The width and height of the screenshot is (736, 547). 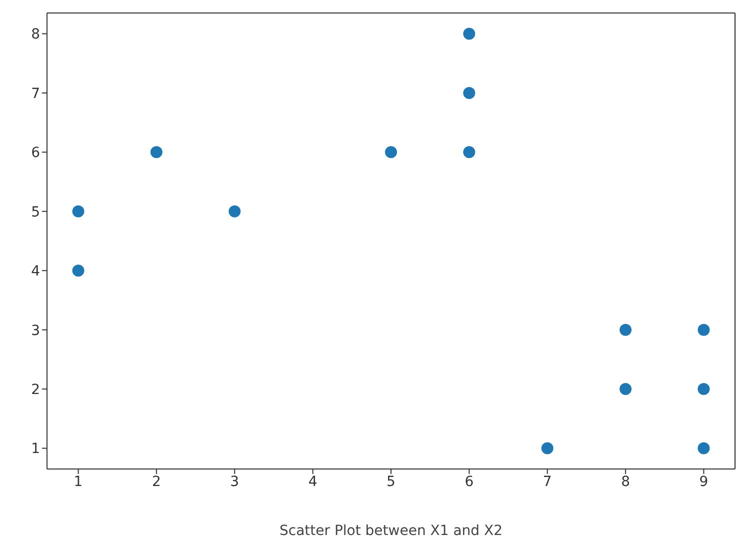 I want to click on x-axis-title: Scatter Plot between X1 and X2, so click(x=391, y=531).